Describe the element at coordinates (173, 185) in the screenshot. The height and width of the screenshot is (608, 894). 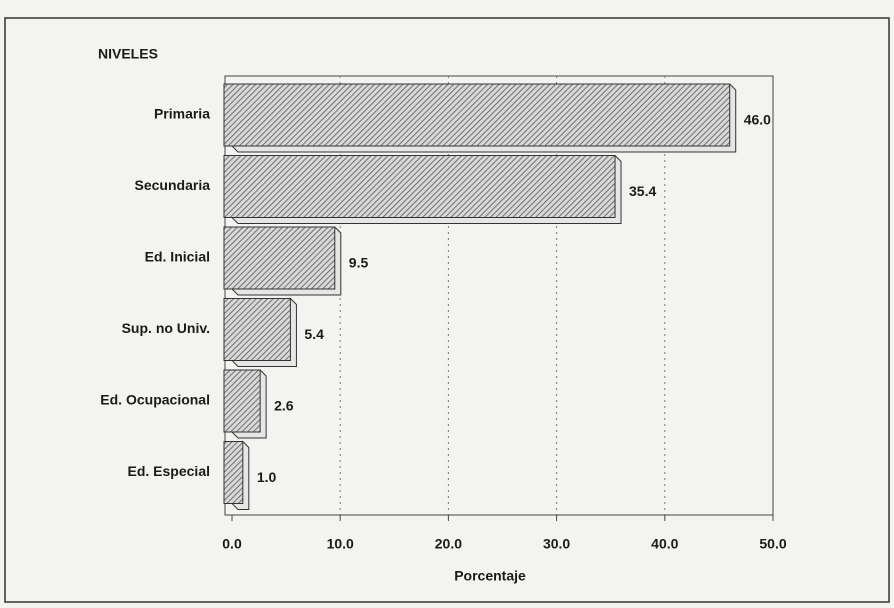
I see `y-tick-label: Secundaria` at that location.